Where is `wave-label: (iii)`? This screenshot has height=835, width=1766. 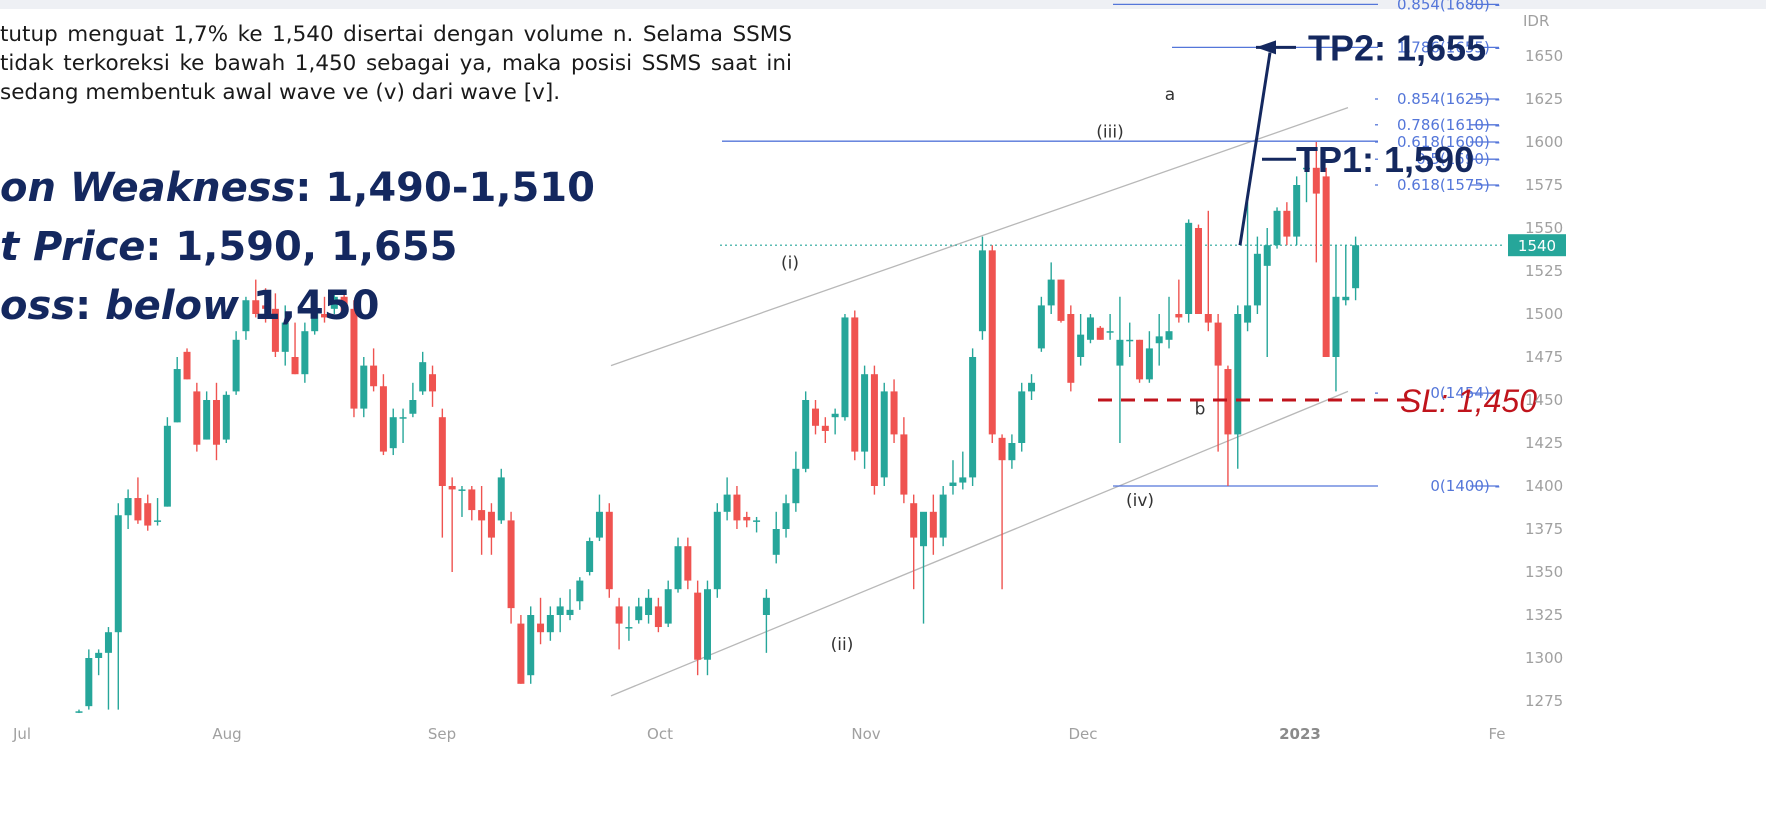
wave-label: (iii) is located at coordinates (1109, 133).